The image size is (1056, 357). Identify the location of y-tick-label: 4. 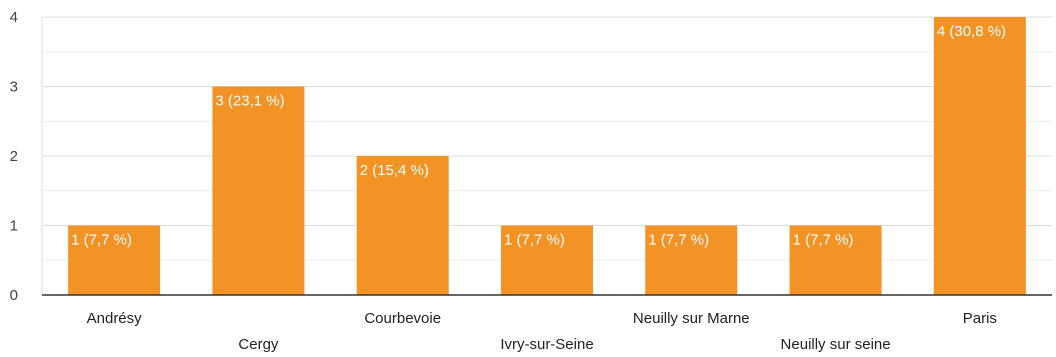
(14, 17).